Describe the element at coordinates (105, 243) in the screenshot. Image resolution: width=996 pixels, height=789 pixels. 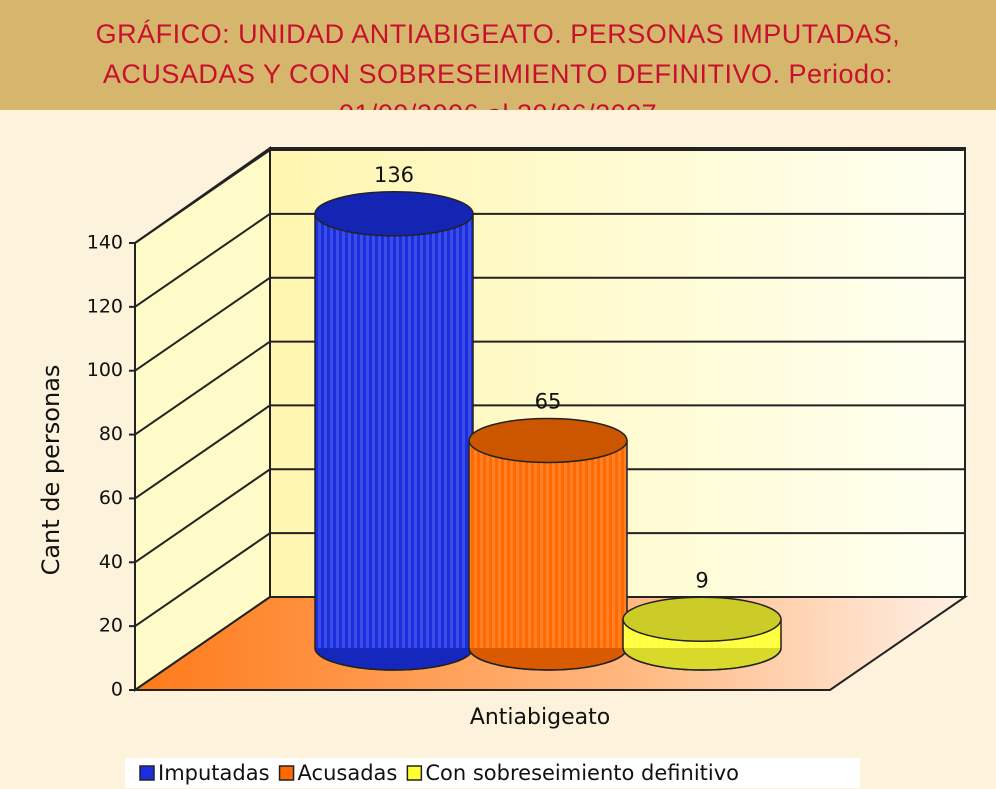
I see `y-tick-label: 140` at that location.